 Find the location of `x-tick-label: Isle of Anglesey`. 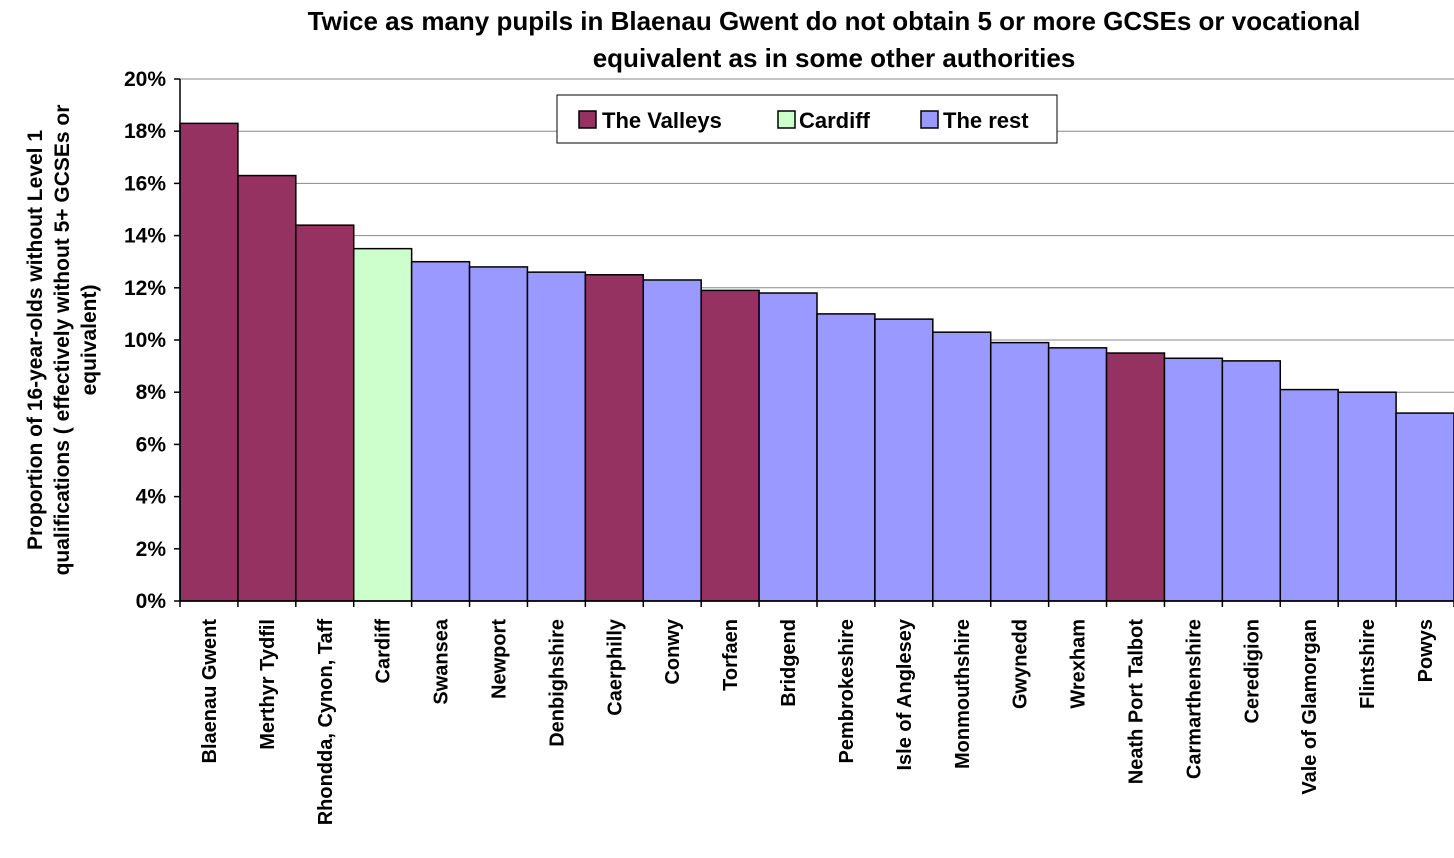

x-tick-label: Isle of Anglesey is located at coordinates (905, 694).